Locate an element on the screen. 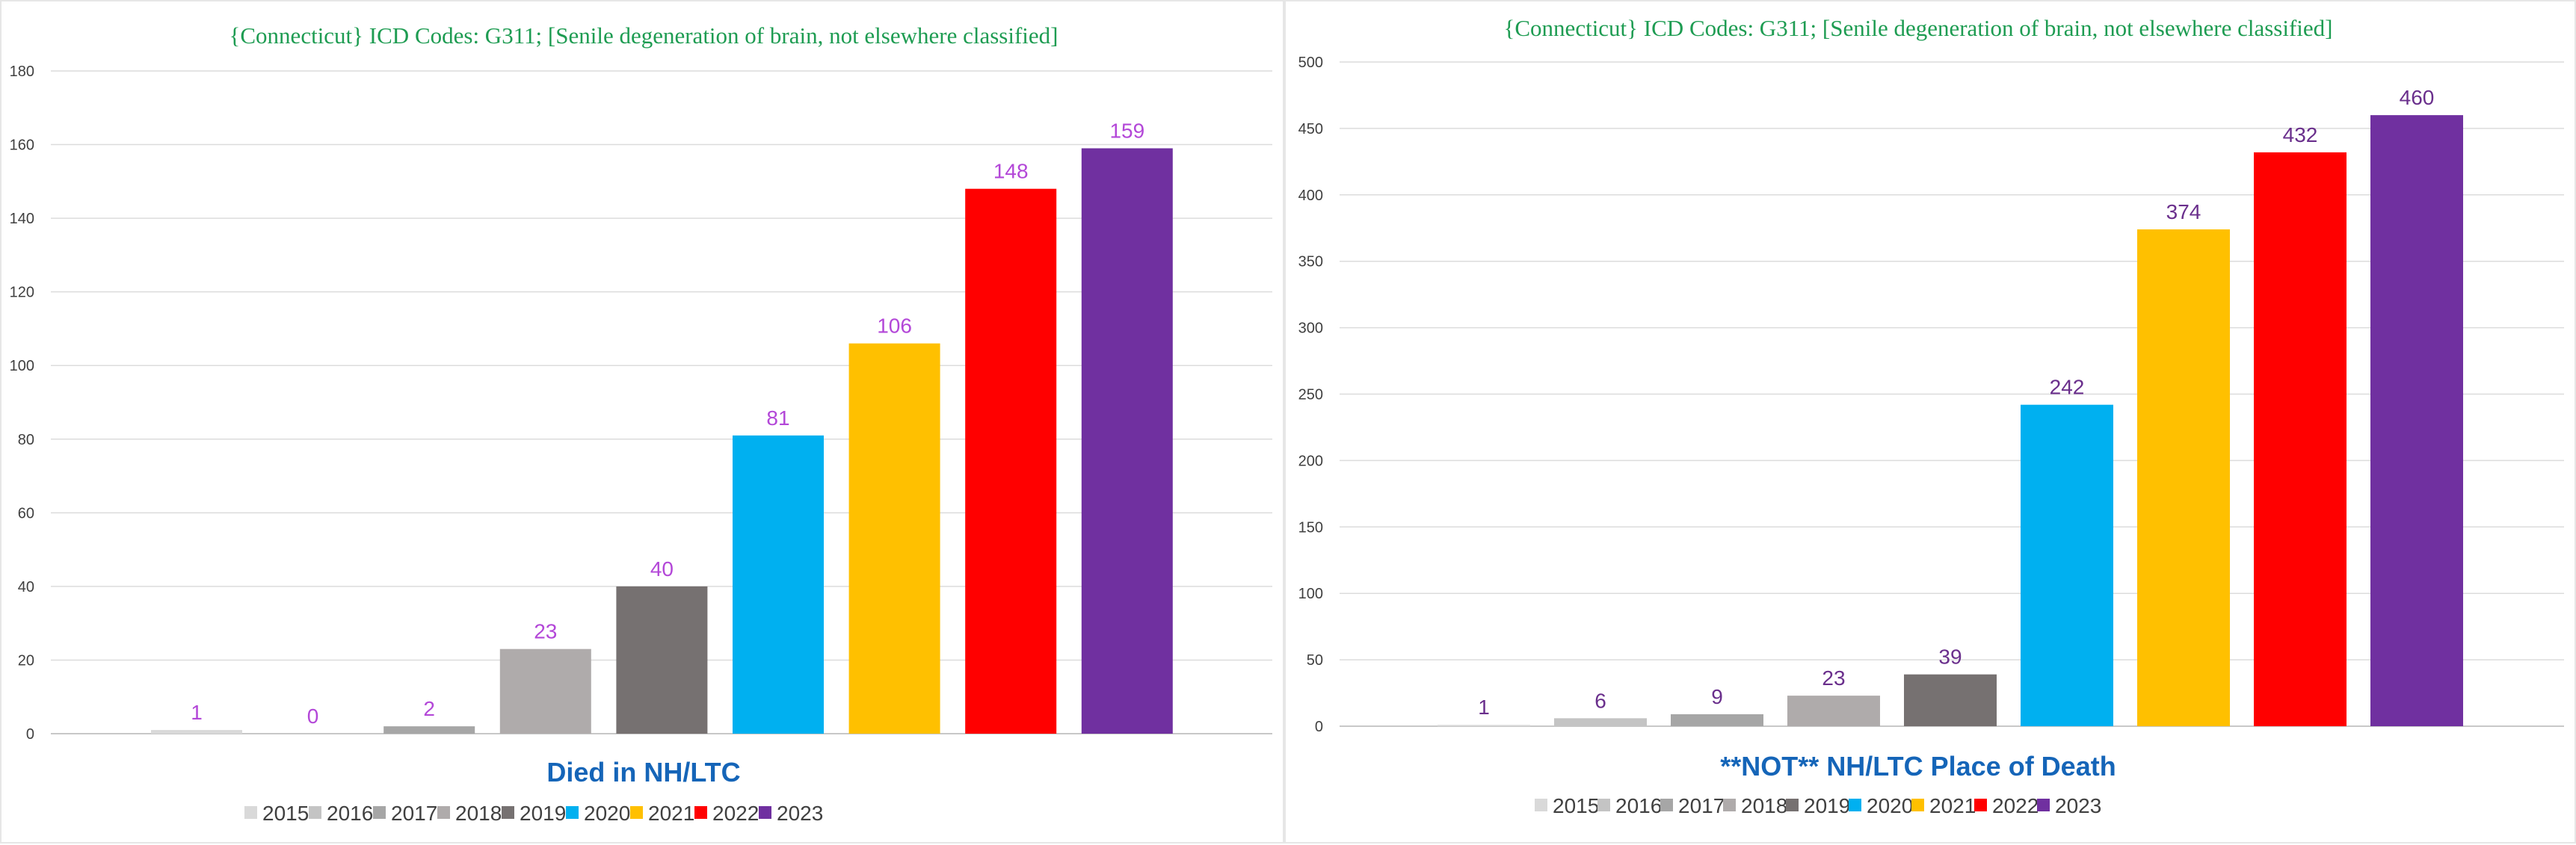 The image size is (2576, 845). data-label-2022: 148 is located at coordinates (1011, 171).